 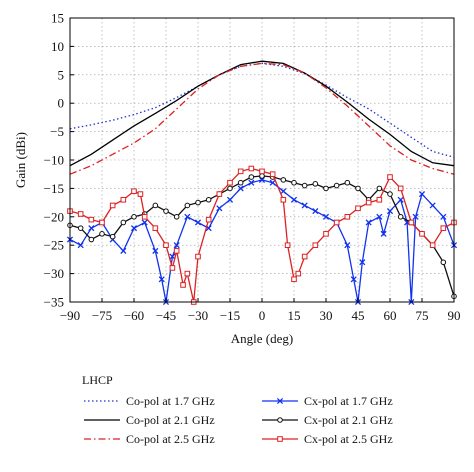 What do you see at coordinates (262, 338) in the screenshot?
I see `x-axis-label: Angle (deg)` at bounding box center [262, 338].